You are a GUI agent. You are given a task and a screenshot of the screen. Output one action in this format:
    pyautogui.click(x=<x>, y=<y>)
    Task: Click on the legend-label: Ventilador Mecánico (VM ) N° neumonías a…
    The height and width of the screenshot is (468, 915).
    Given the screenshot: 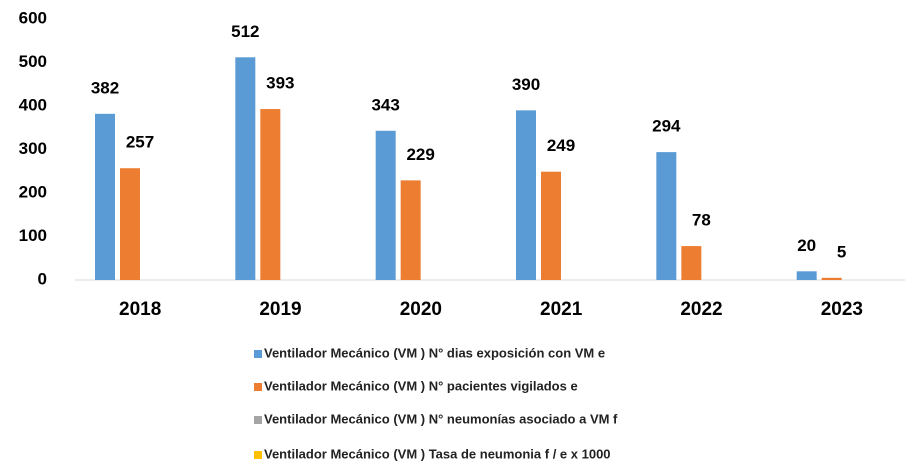 What is the action you would take?
    pyautogui.click(x=441, y=418)
    